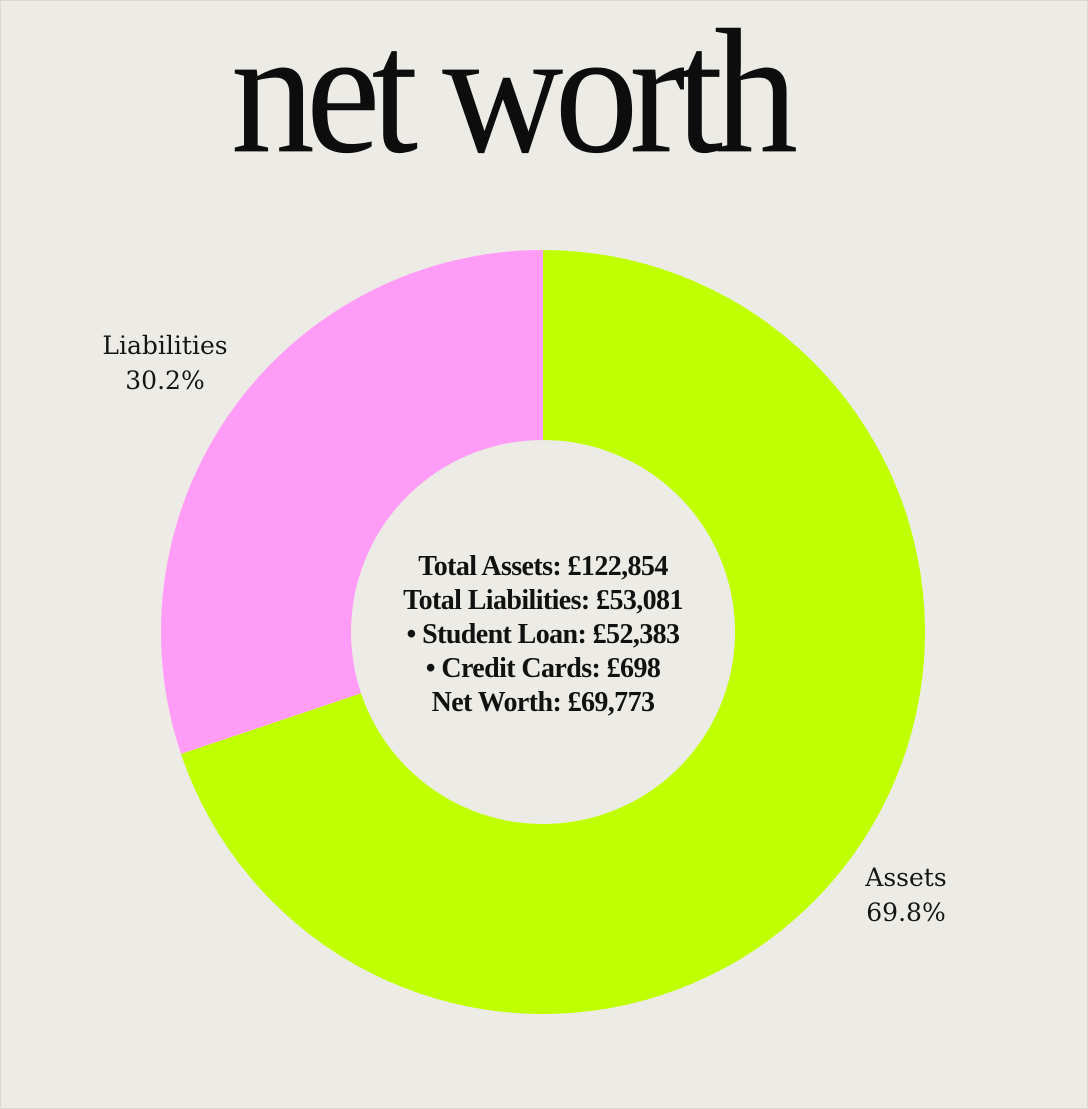 The width and height of the screenshot is (1088, 1109). I want to click on slice-label-liabilities: Liabilities, so click(164, 345).